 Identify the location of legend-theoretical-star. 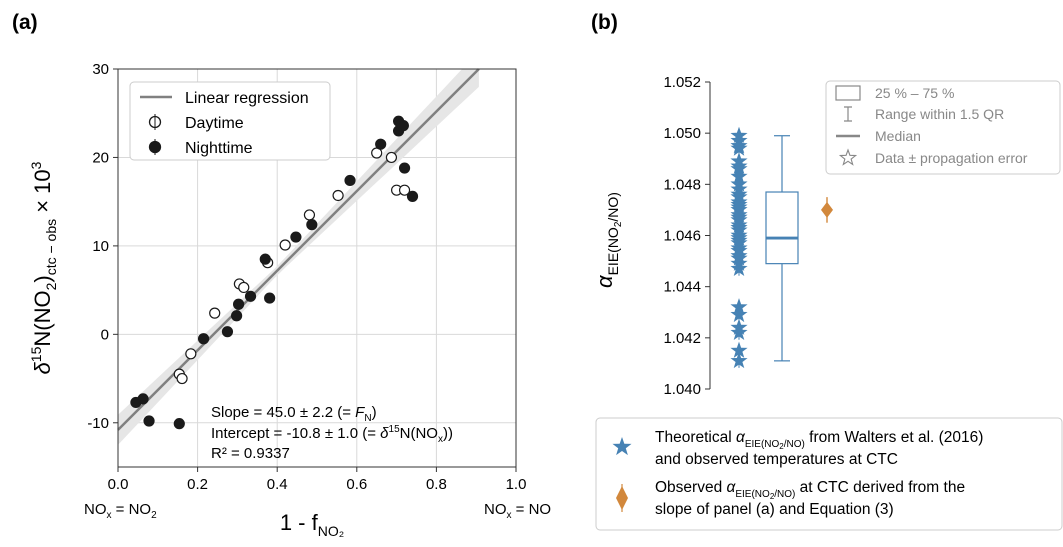
(622, 446).